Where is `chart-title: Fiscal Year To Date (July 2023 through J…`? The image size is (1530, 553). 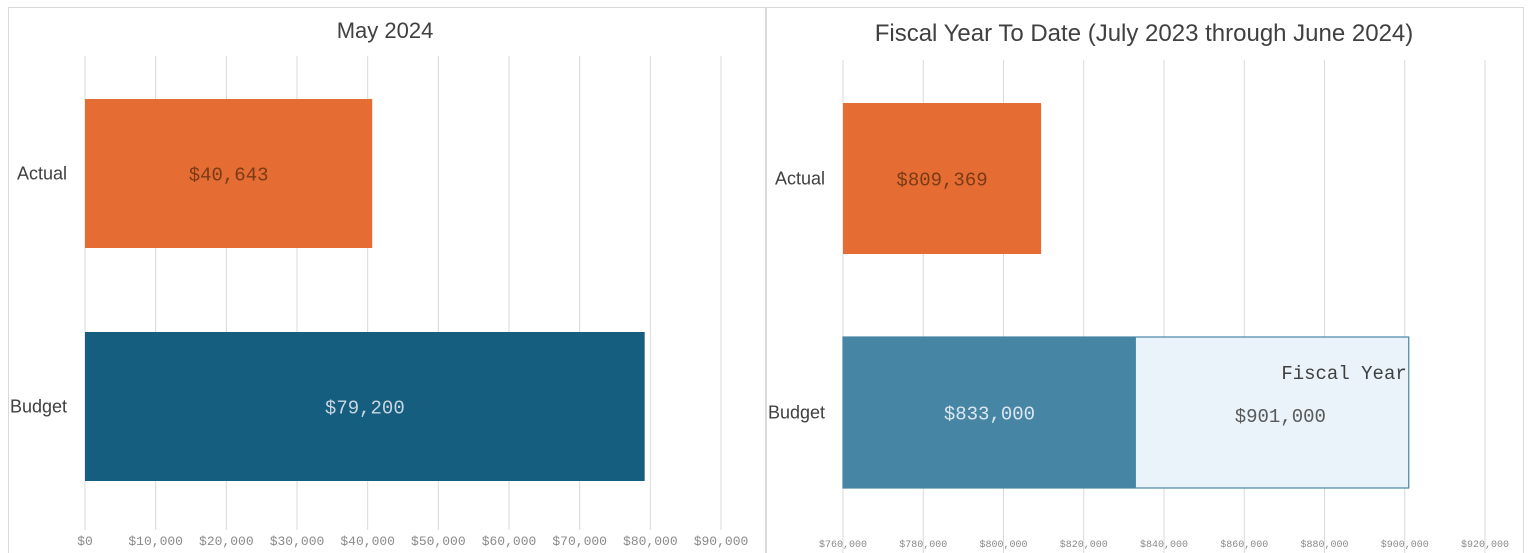
chart-title: Fiscal Year To Date (July 2023 through J… is located at coordinates (1144, 33).